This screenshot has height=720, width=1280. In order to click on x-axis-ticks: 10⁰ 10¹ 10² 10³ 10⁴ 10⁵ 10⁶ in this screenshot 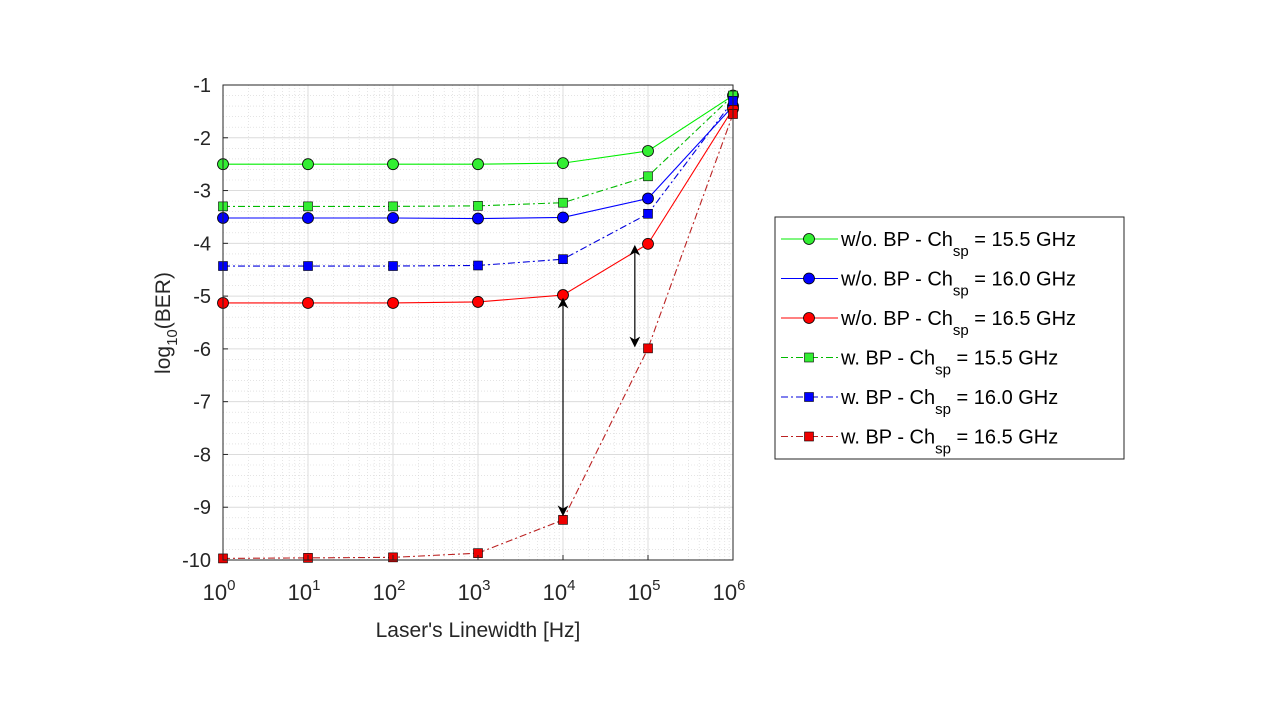, I will do `click(474, 580)`.